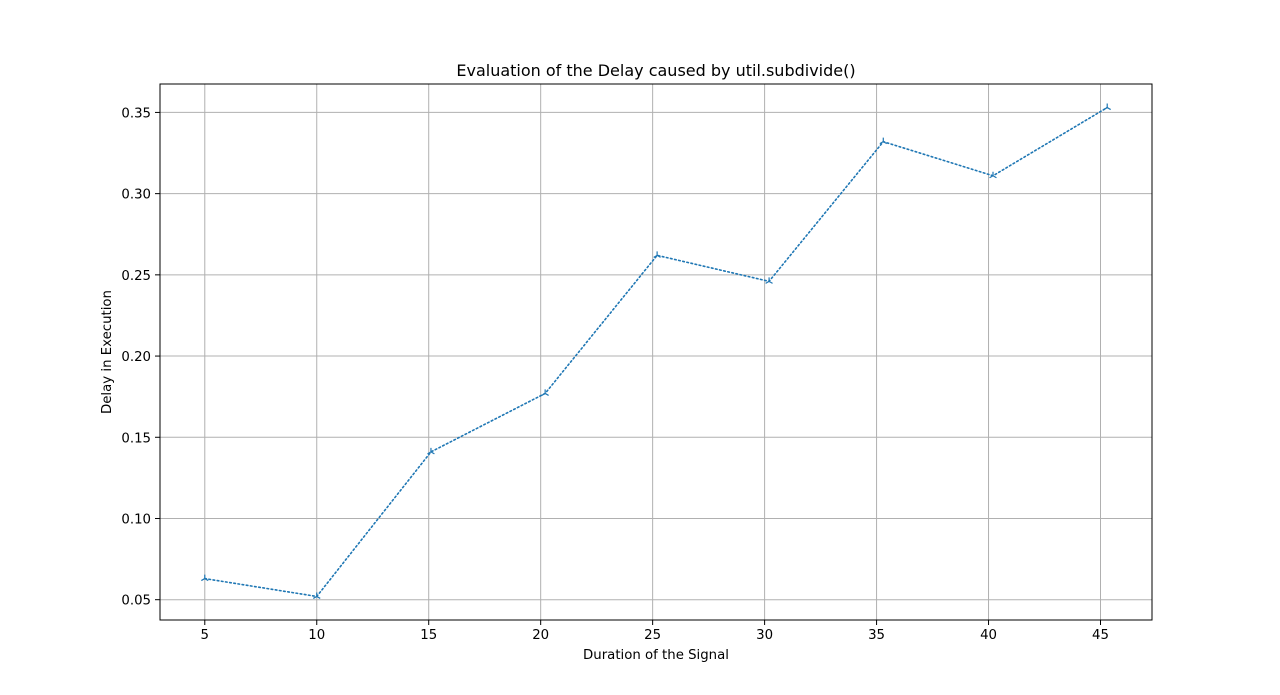 This screenshot has width=1280, height=695. What do you see at coordinates (136, 519) in the screenshot?
I see `y-tick-label: 0.10` at bounding box center [136, 519].